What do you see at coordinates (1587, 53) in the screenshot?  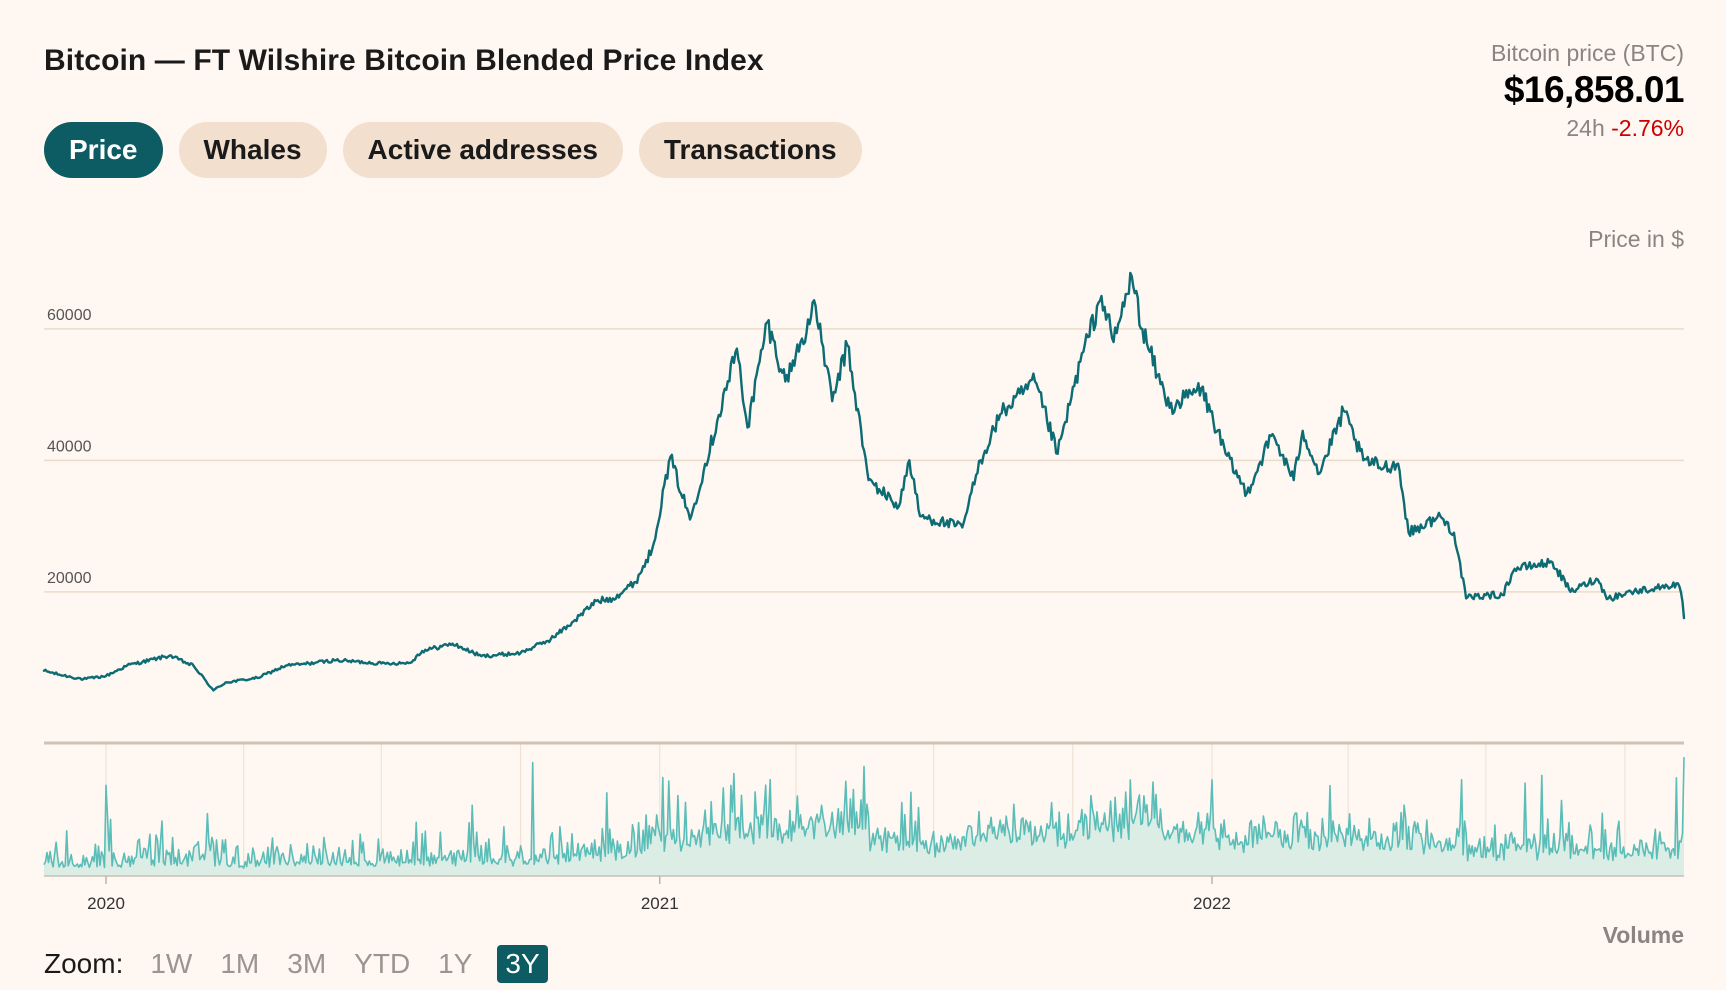 I see `ticker-label: Bitcoin price (BTC)` at bounding box center [1587, 53].